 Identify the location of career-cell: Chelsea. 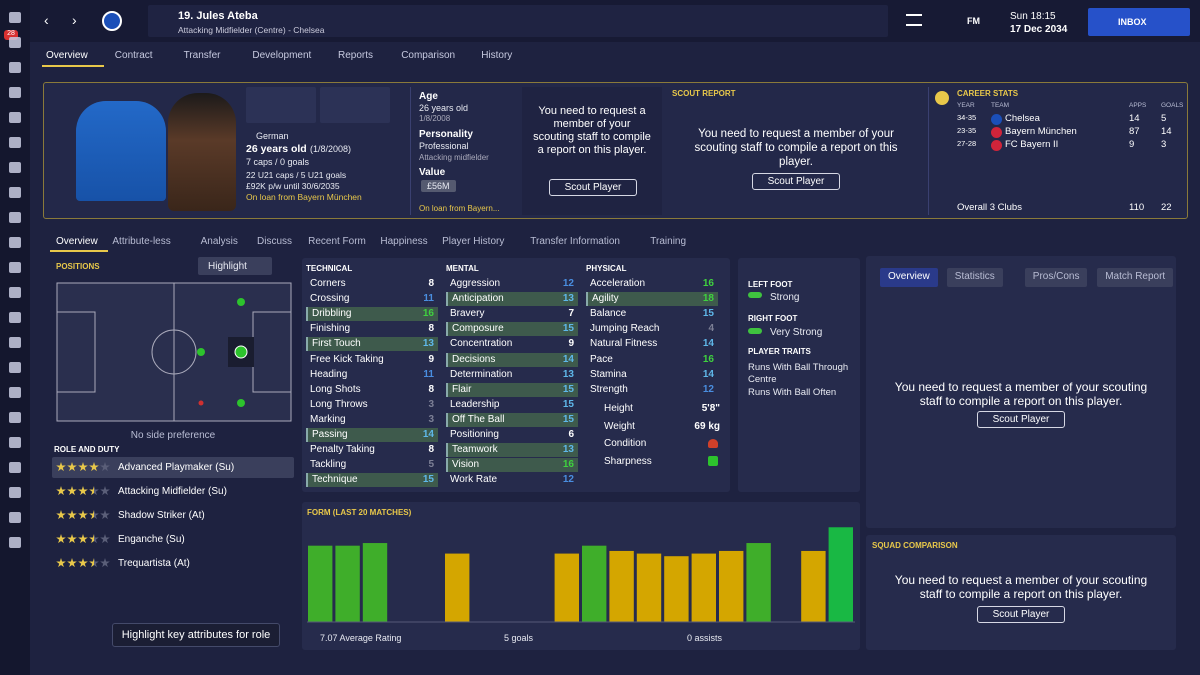
(1022, 118).